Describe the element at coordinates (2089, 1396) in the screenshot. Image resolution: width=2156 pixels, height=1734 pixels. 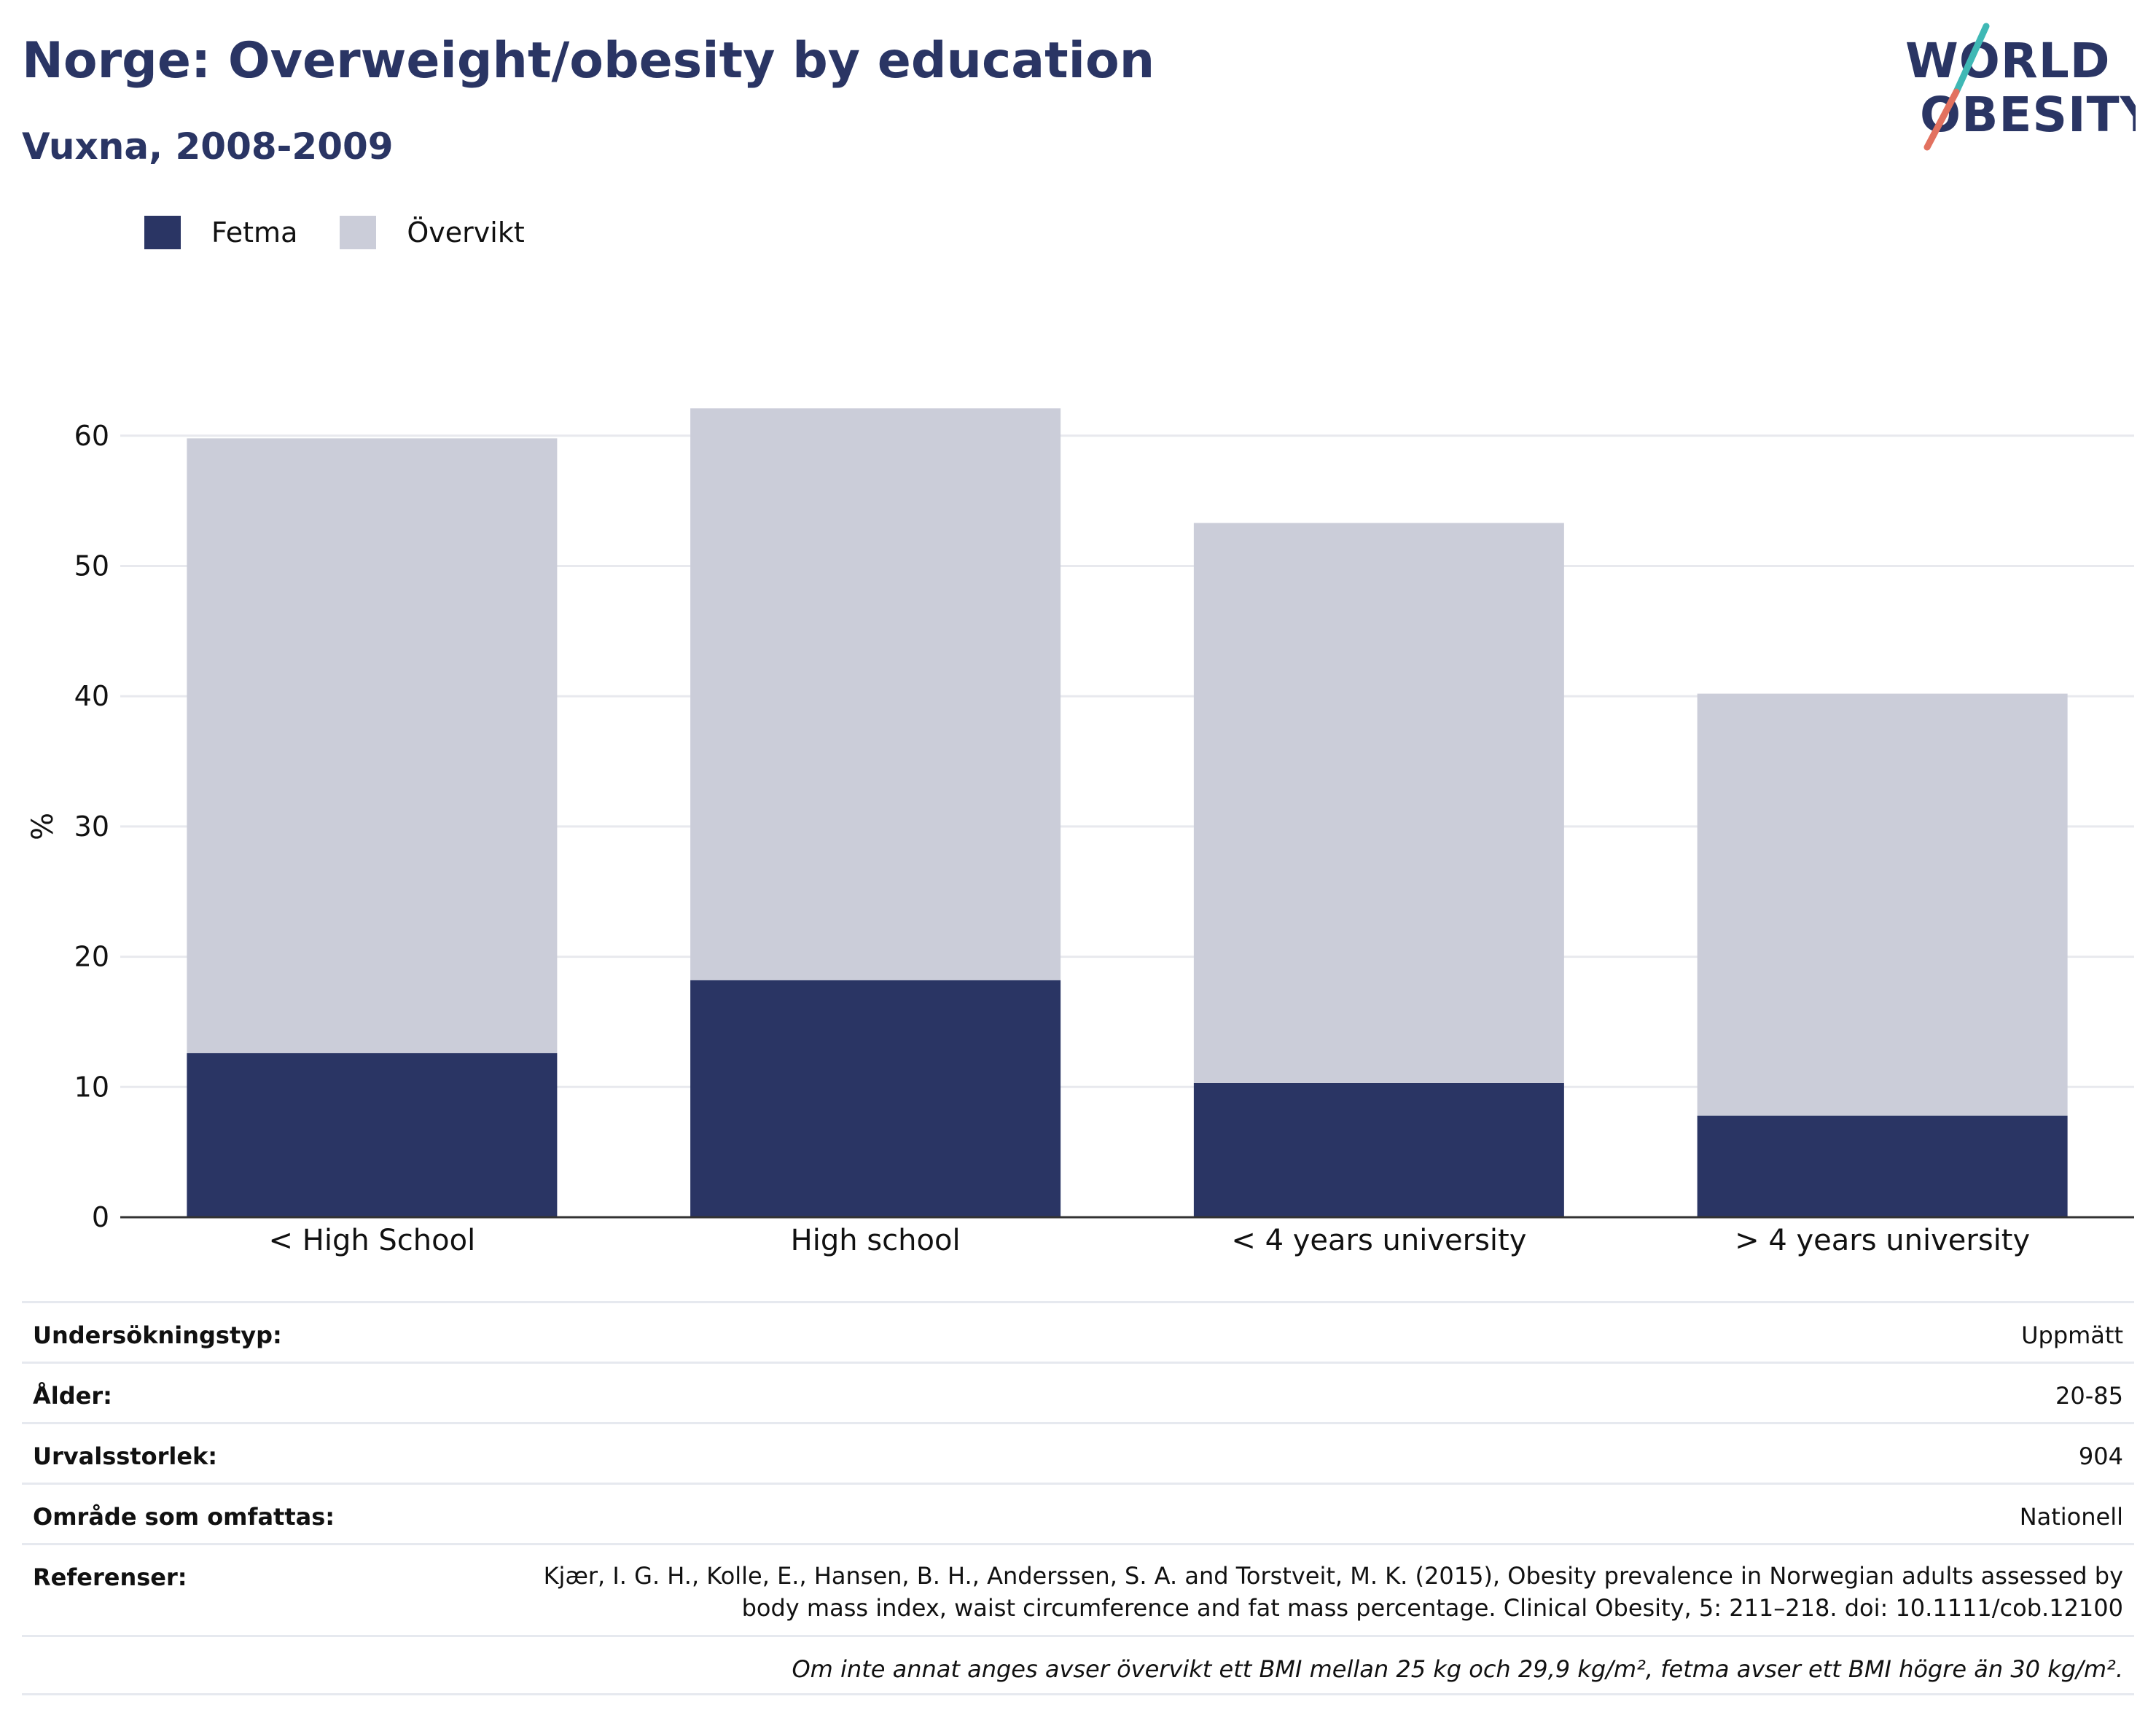
I see `info-value: 20-85` at that location.